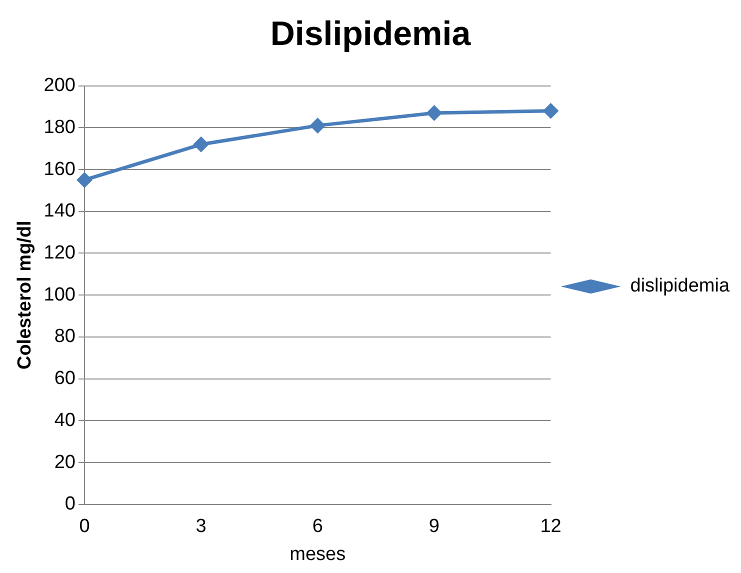  What do you see at coordinates (60, 253) in the screenshot?
I see `y-tick-label: 120` at bounding box center [60, 253].